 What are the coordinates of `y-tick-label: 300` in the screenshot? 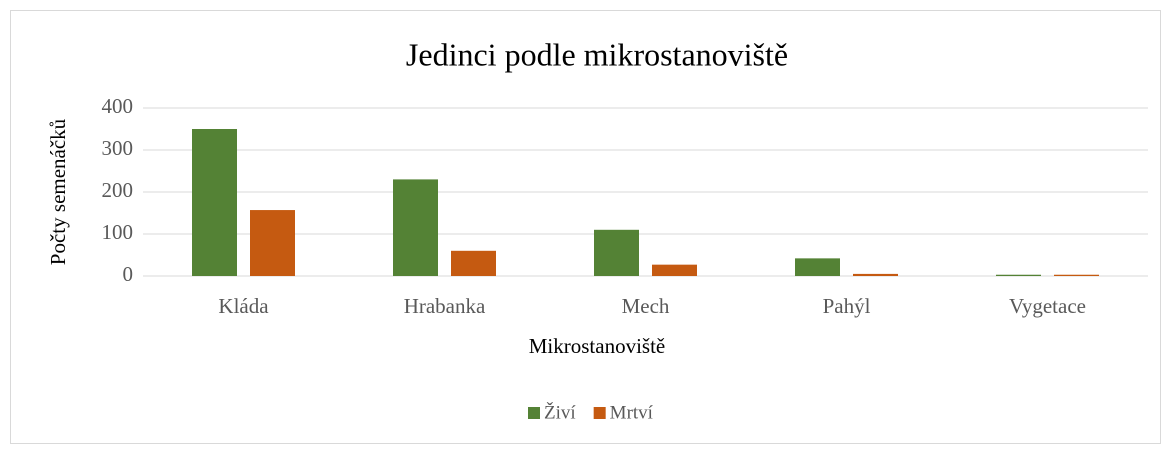 It's located at (118, 148).